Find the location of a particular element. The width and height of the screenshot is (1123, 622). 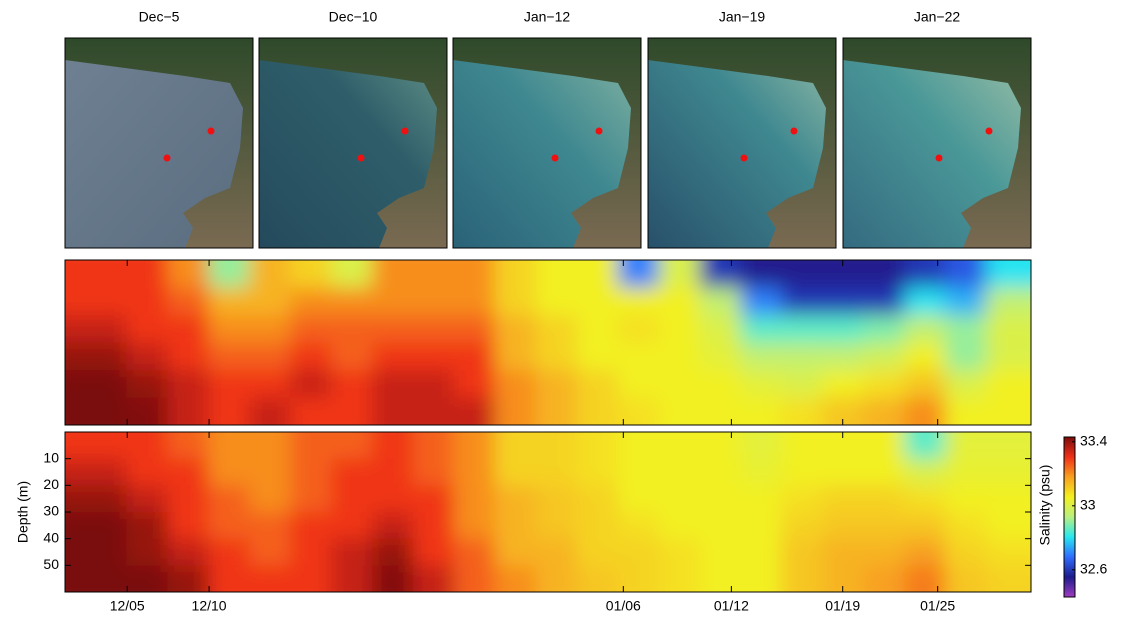

x-tick-label: 01/12 is located at coordinates (731, 606).